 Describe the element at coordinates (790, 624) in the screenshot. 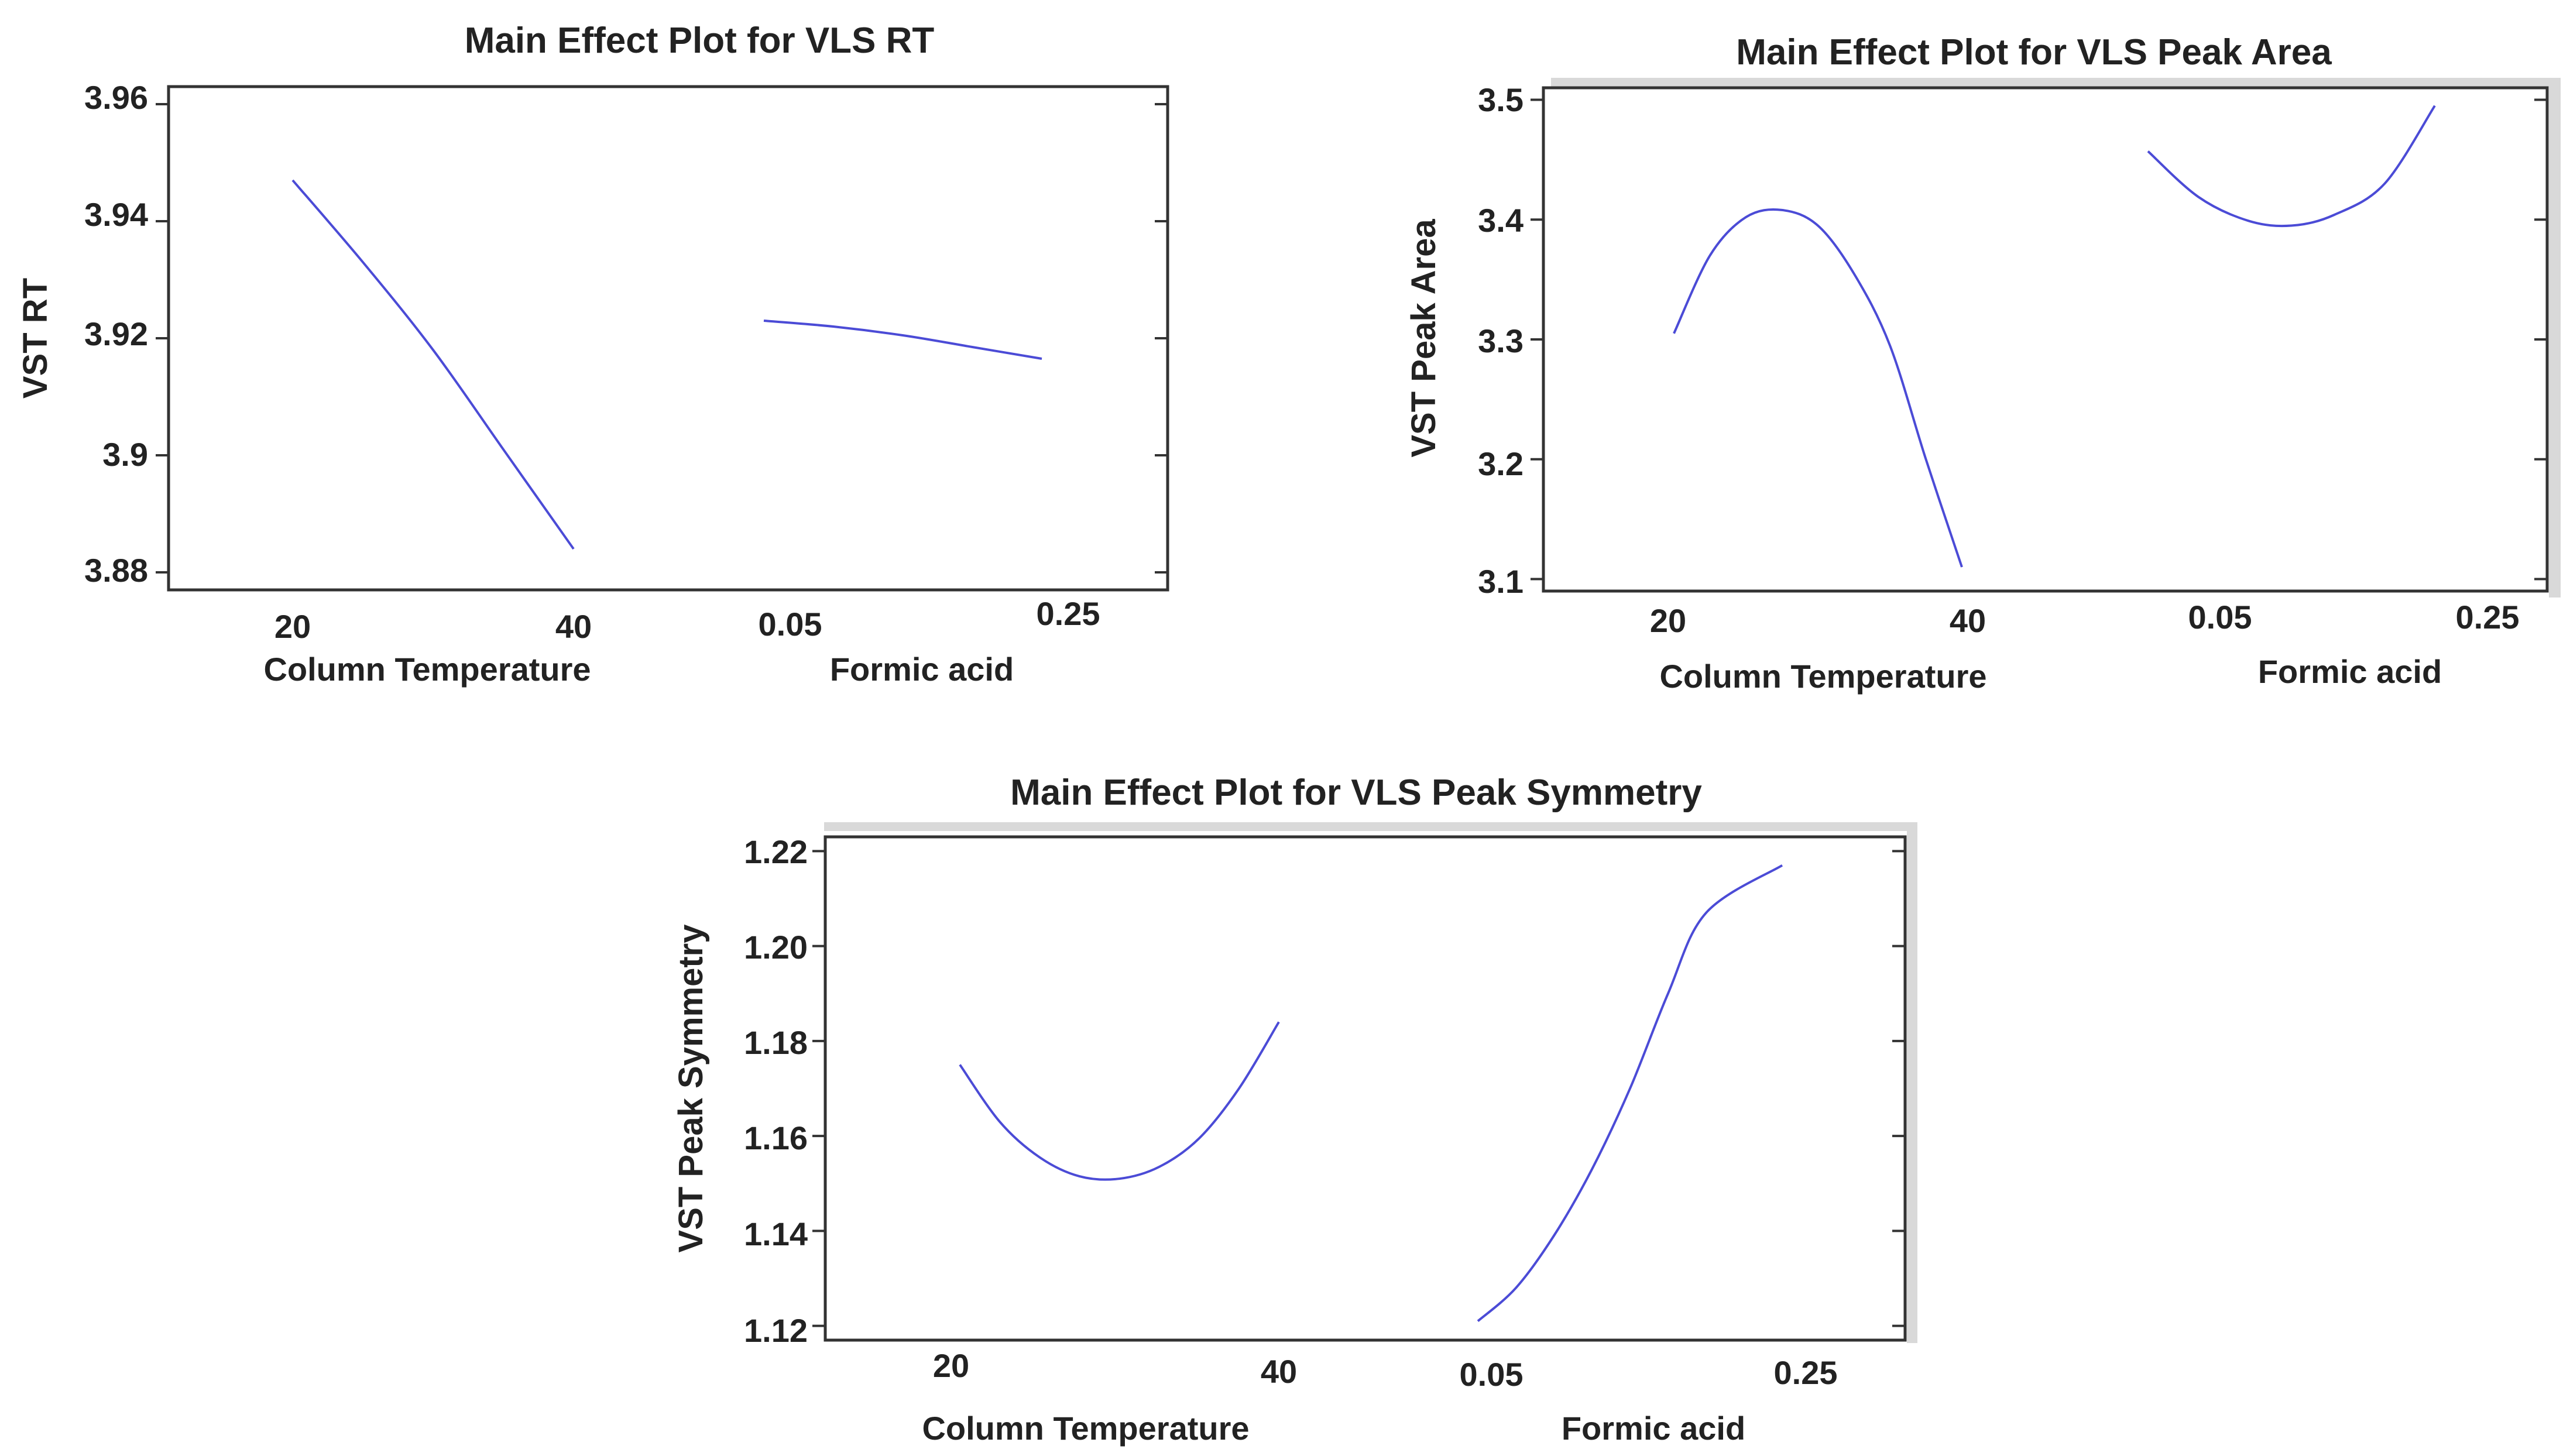

I see `chart-rt-factor2-xtick-1: 0.05` at that location.